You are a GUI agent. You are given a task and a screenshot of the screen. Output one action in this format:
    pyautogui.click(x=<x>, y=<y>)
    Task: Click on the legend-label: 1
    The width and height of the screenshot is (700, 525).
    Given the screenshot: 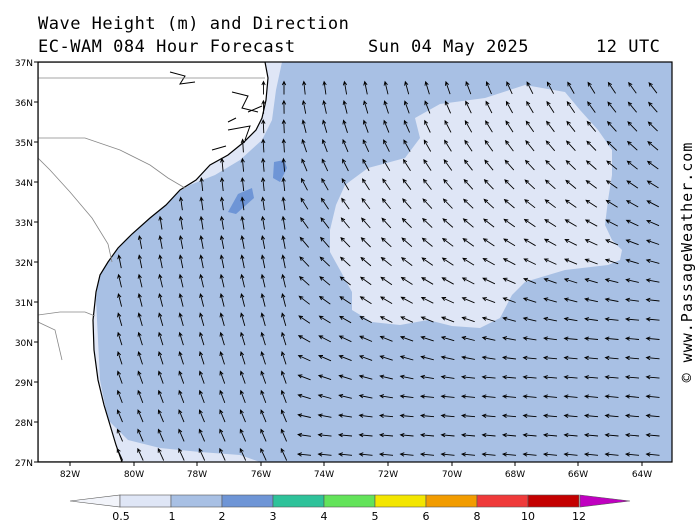 What is the action you would take?
    pyautogui.click(x=172, y=516)
    